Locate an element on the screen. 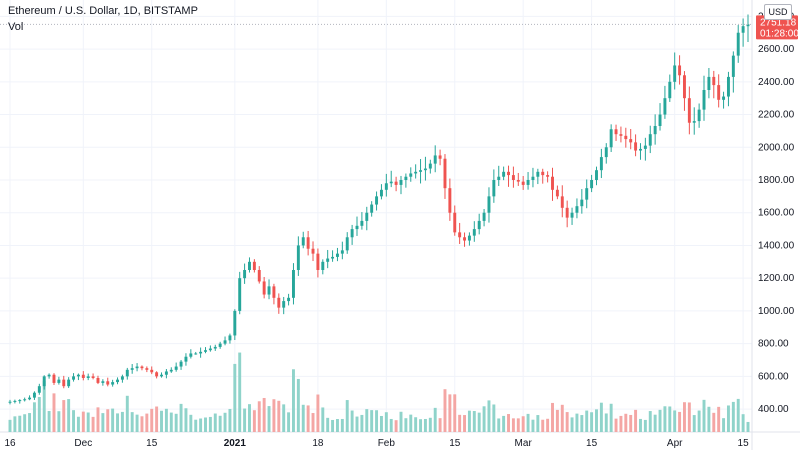  x-tick-label: 18 is located at coordinates (318, 443).